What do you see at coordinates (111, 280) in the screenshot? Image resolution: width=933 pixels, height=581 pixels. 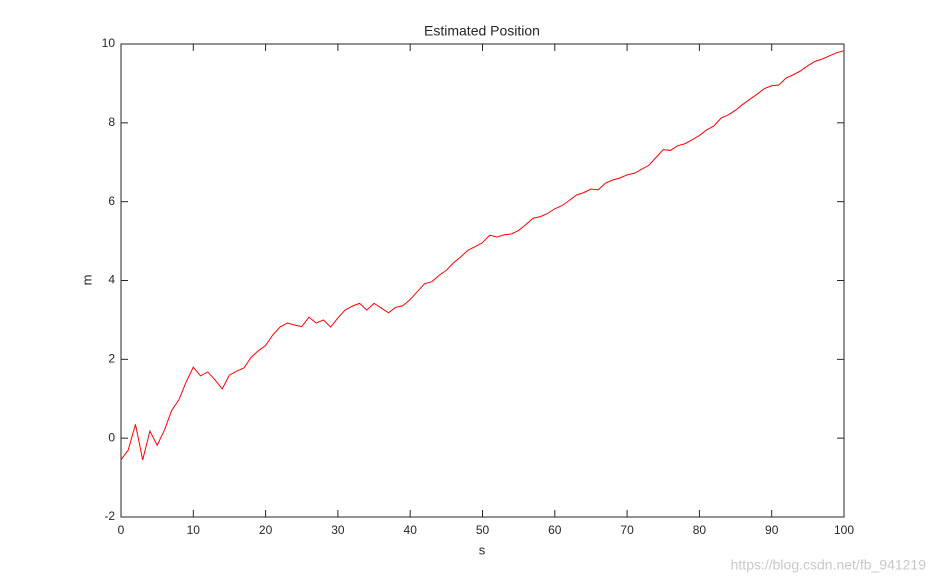 I see `y-tick-label: 4` at bounding box center [111, 280].